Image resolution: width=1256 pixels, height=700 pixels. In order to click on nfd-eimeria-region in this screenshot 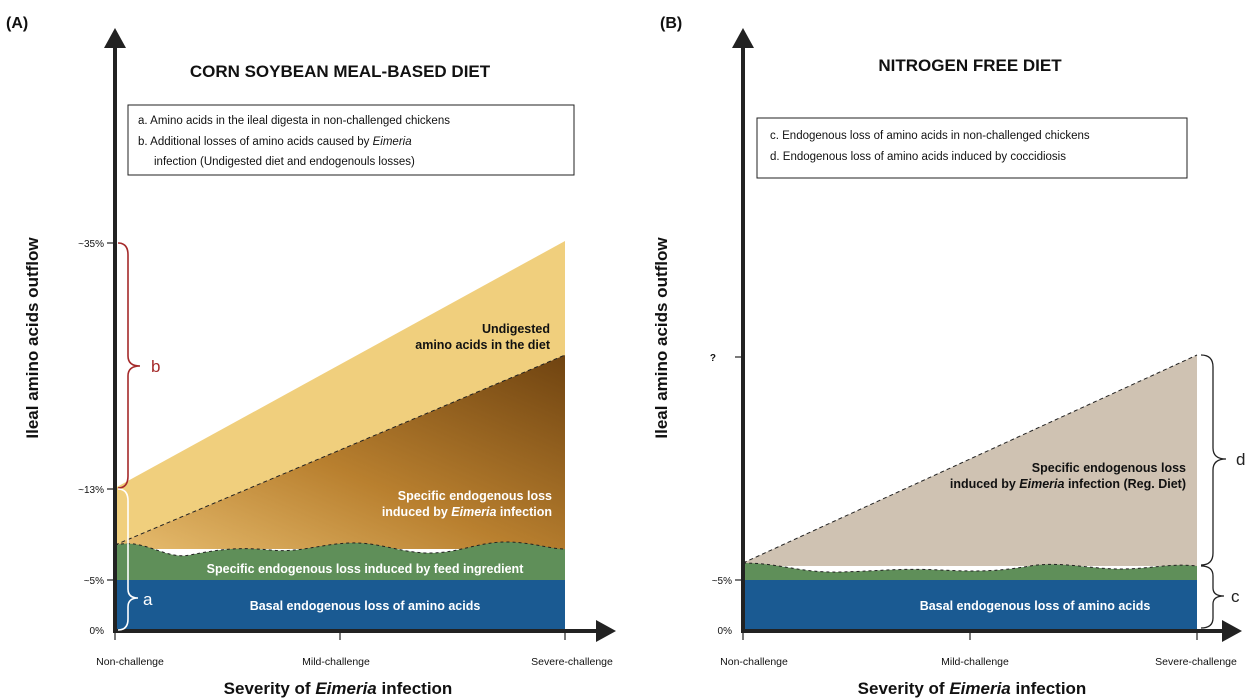, I will do `click(970, 460)`.